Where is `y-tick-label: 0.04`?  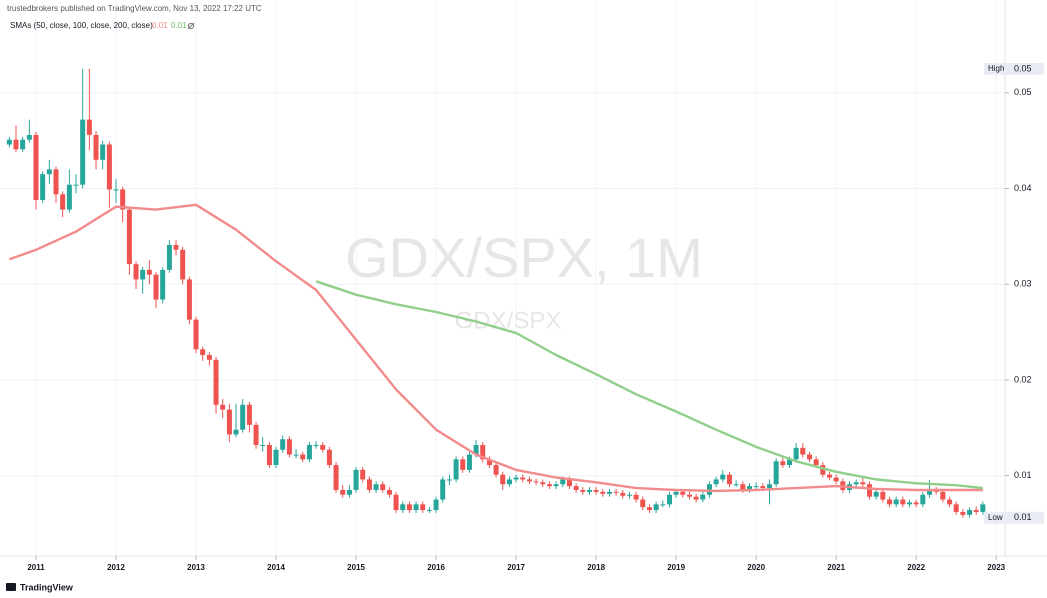 y-tick-label: 0.04 is located at coordinates (1023, 188).